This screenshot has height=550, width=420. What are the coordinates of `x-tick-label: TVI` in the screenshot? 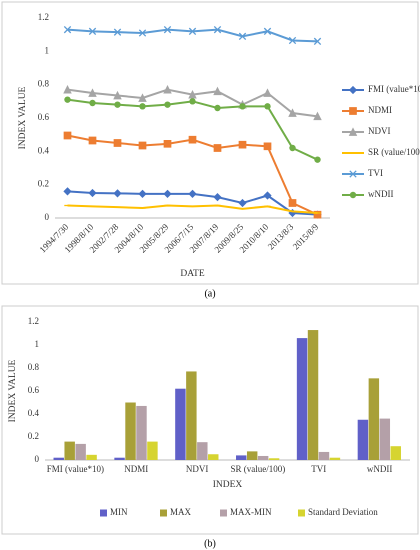 It's located at (318, 469).